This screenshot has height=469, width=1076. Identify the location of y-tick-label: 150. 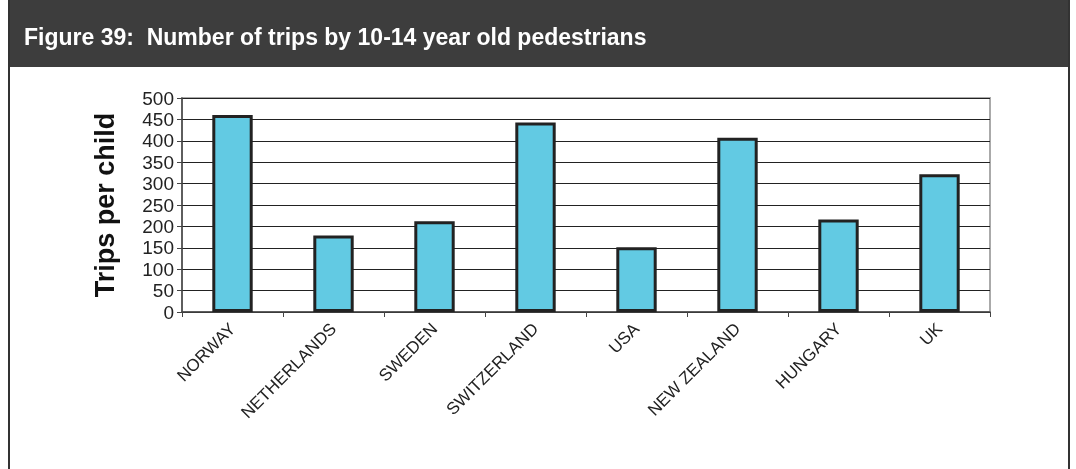
(158, 248).